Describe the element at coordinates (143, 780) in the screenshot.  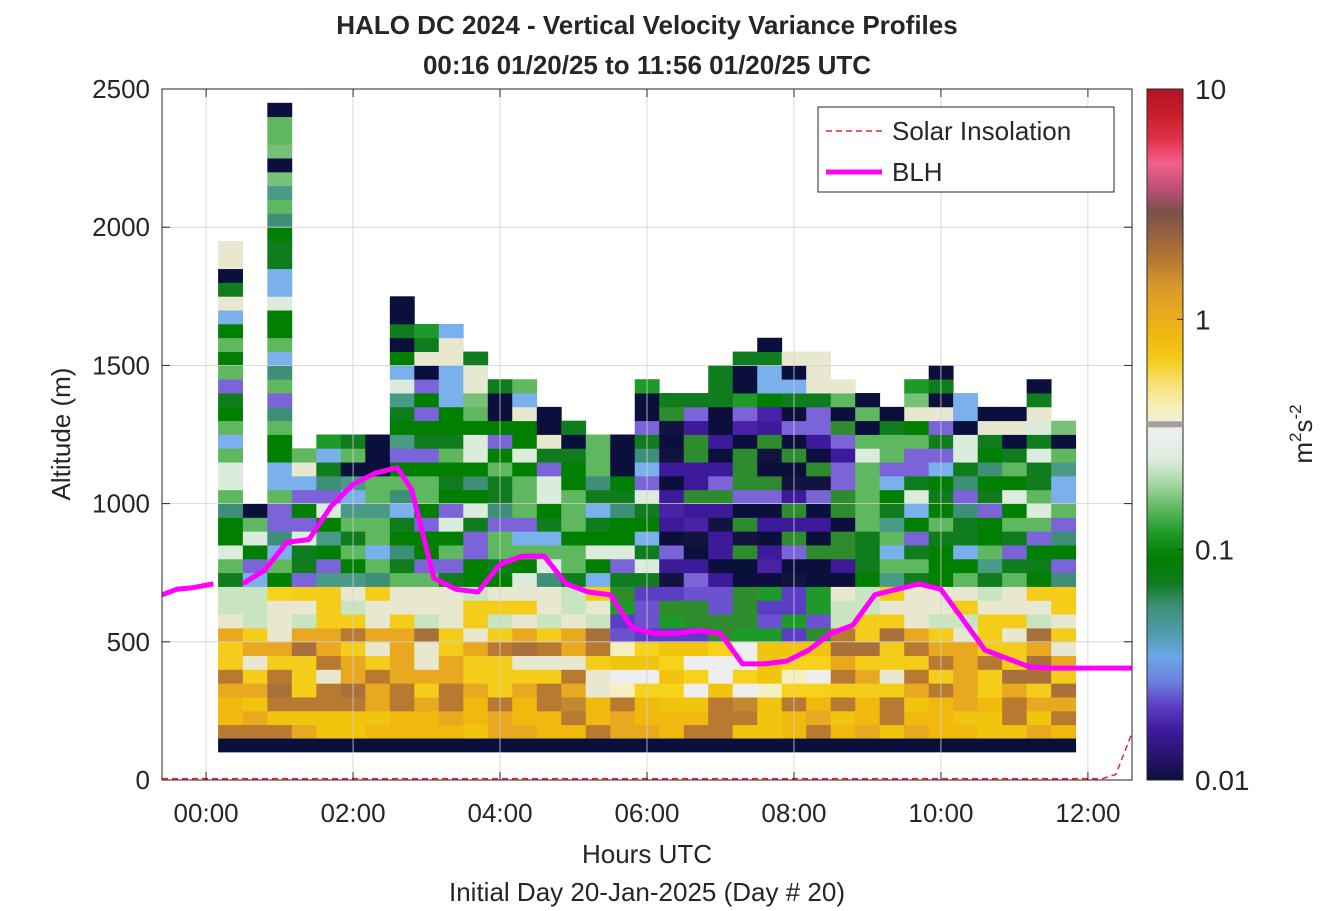
I see `y-tick-label: 0` at that location.